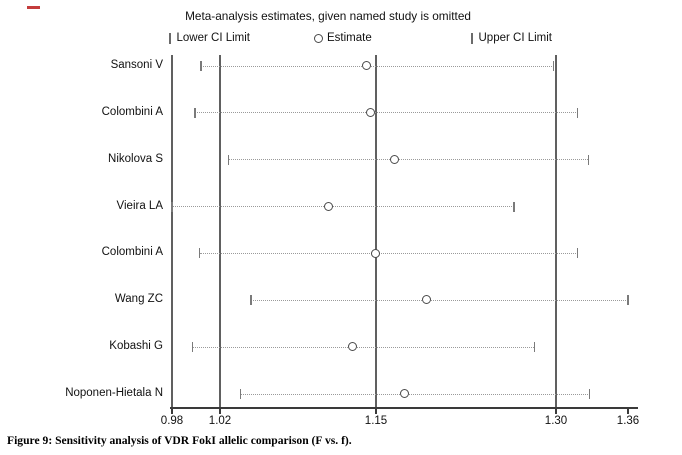  I want to click on x-tick-label: 1.02, so click(220, 421).